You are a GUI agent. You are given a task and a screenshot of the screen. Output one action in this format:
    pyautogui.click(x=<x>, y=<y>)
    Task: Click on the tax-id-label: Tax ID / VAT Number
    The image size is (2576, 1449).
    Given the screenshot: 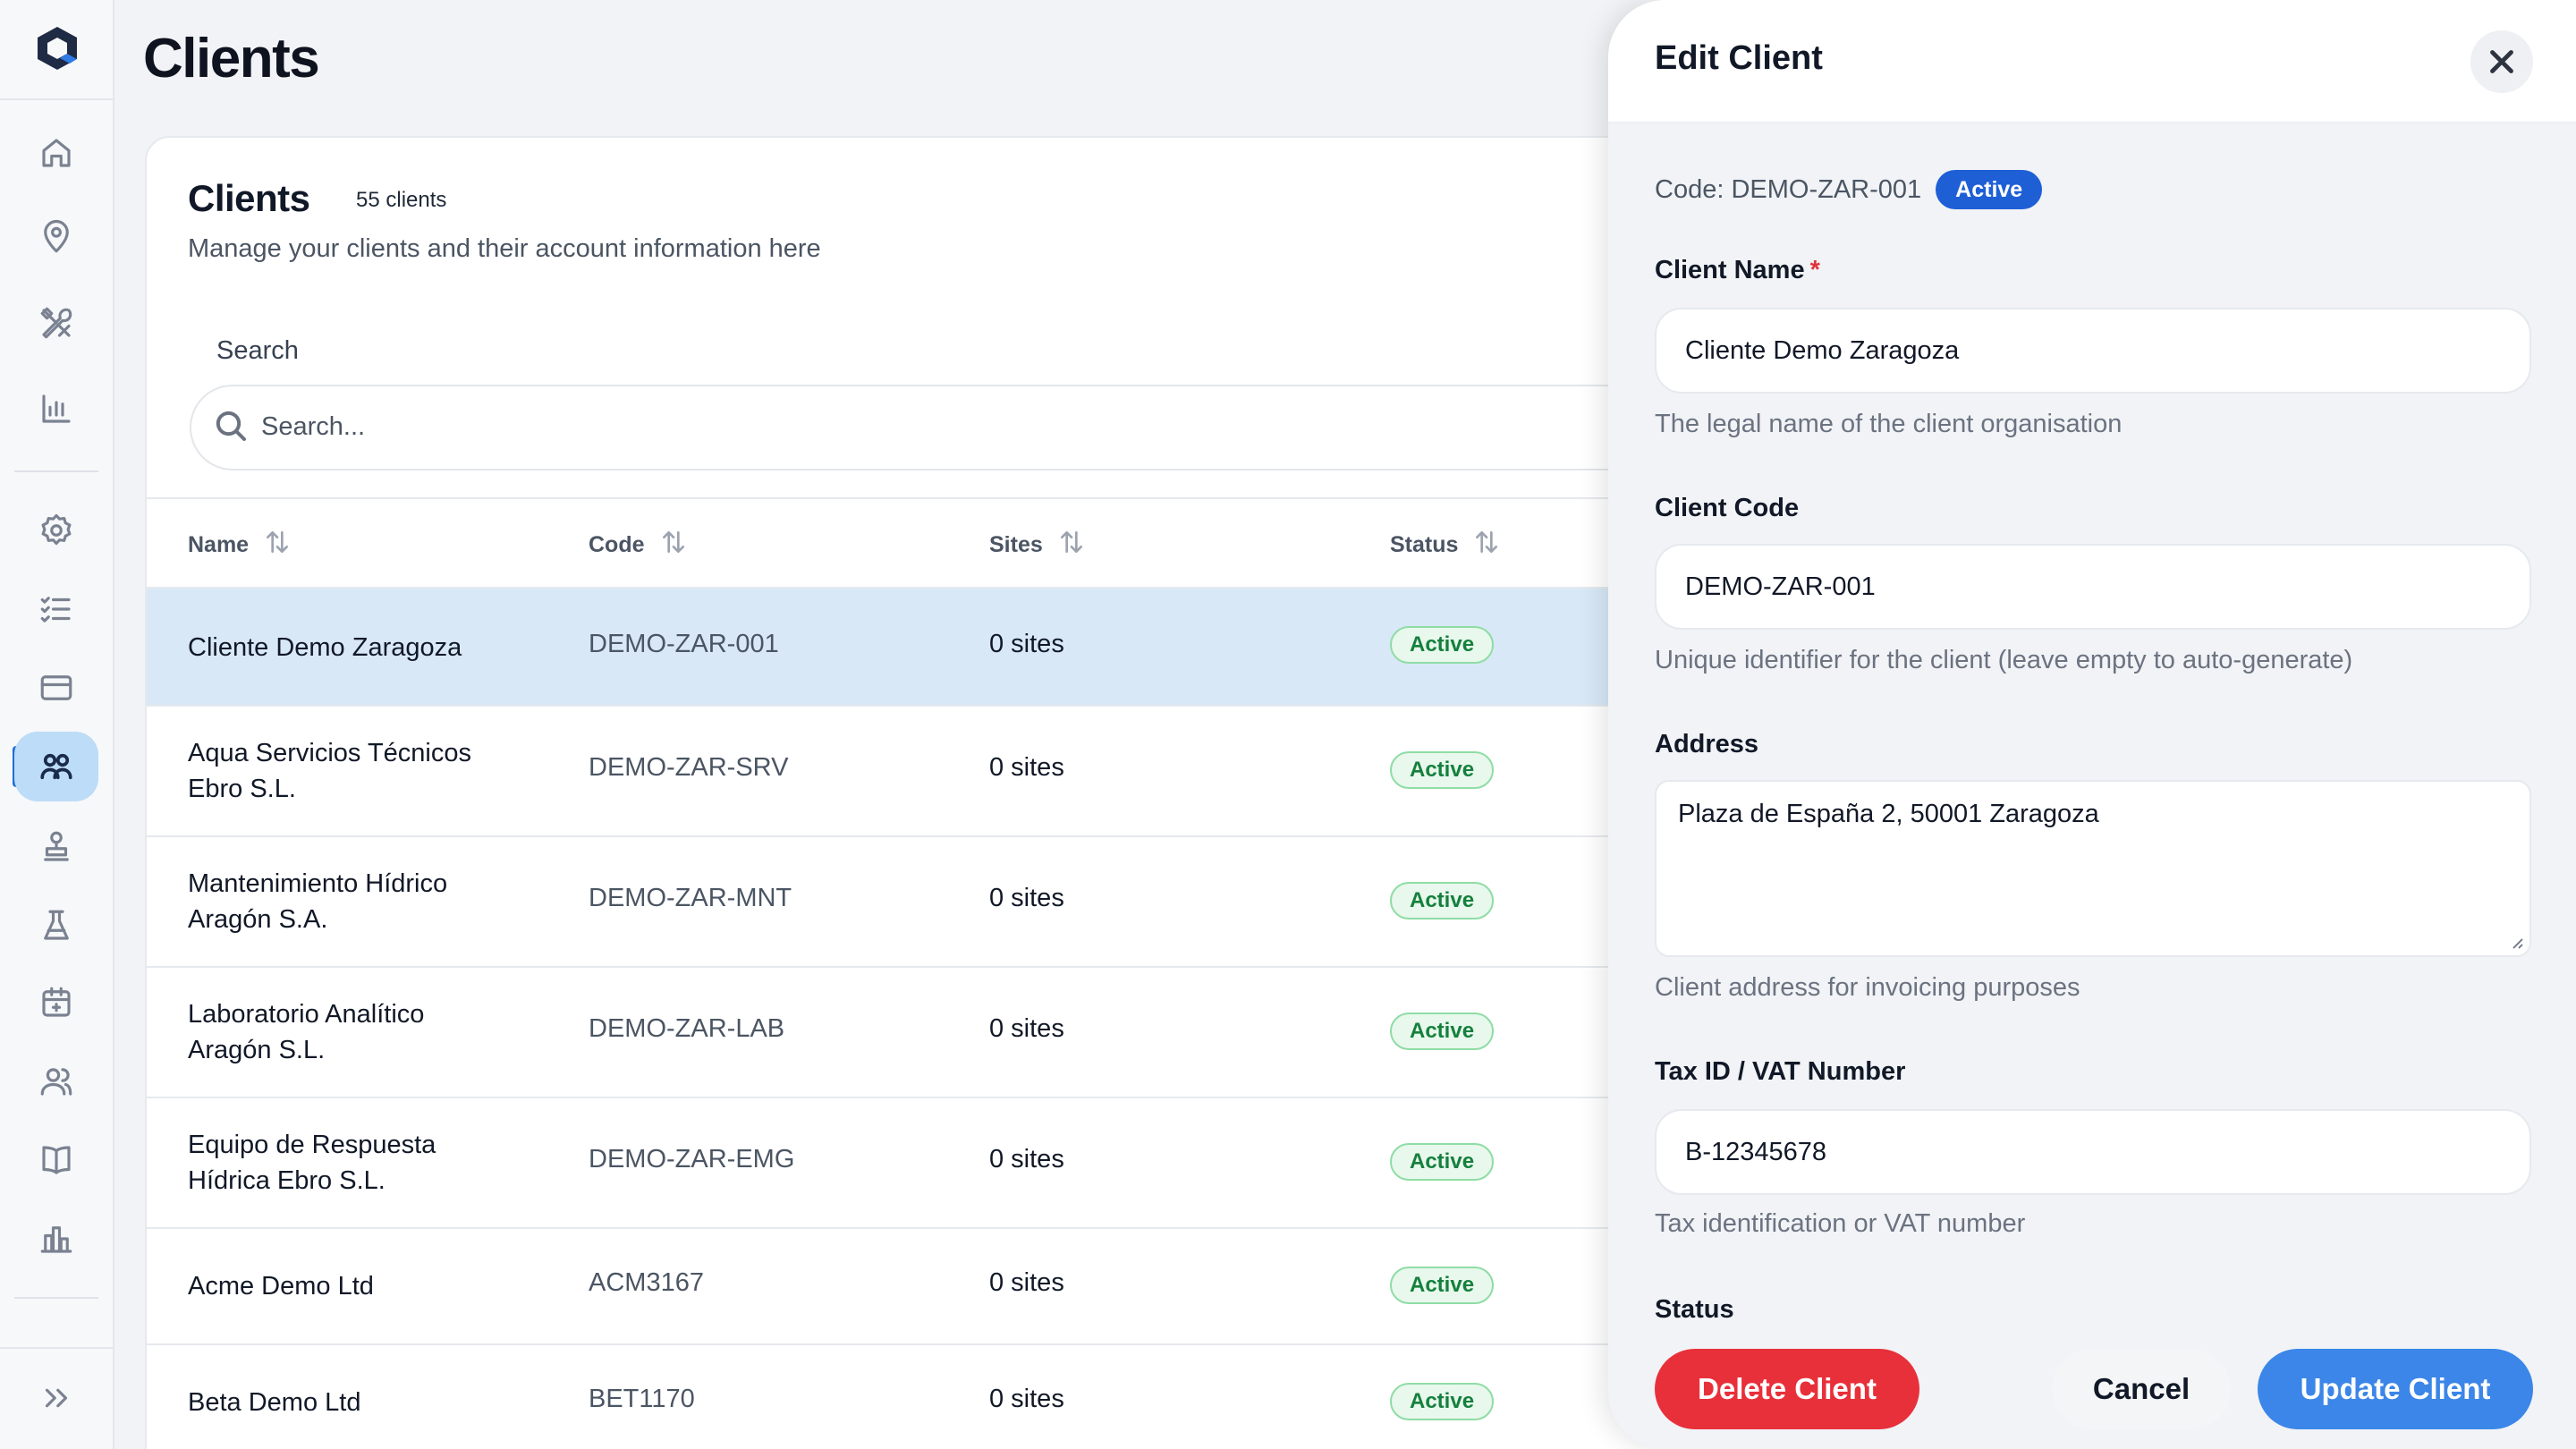 What is the action you would take?
    pyautogui.click(x=1780, y=1071)
    